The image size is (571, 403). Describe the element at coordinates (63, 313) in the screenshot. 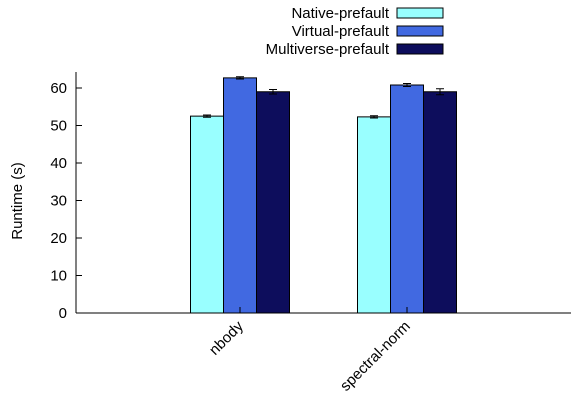

I see `y-tick-label: 0` at that location.